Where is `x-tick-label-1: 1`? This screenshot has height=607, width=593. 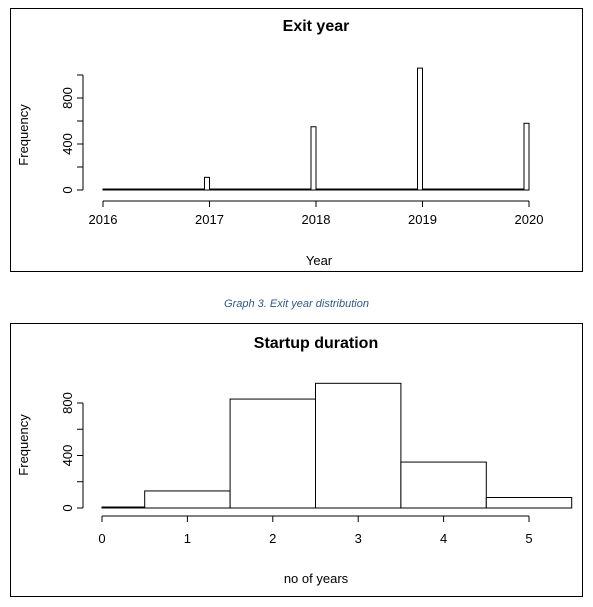
x-tick-label-1: 1 is located at coordinates (187, 538).